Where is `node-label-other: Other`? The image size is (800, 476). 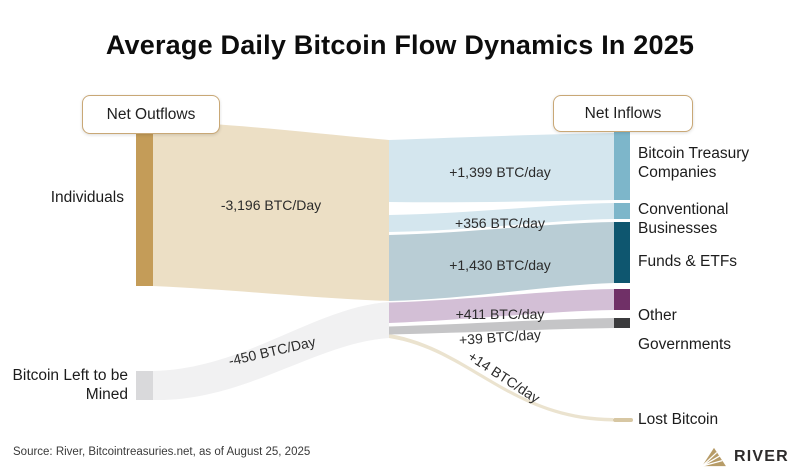 node-label-other: Other is located at coordinates (657, 315).